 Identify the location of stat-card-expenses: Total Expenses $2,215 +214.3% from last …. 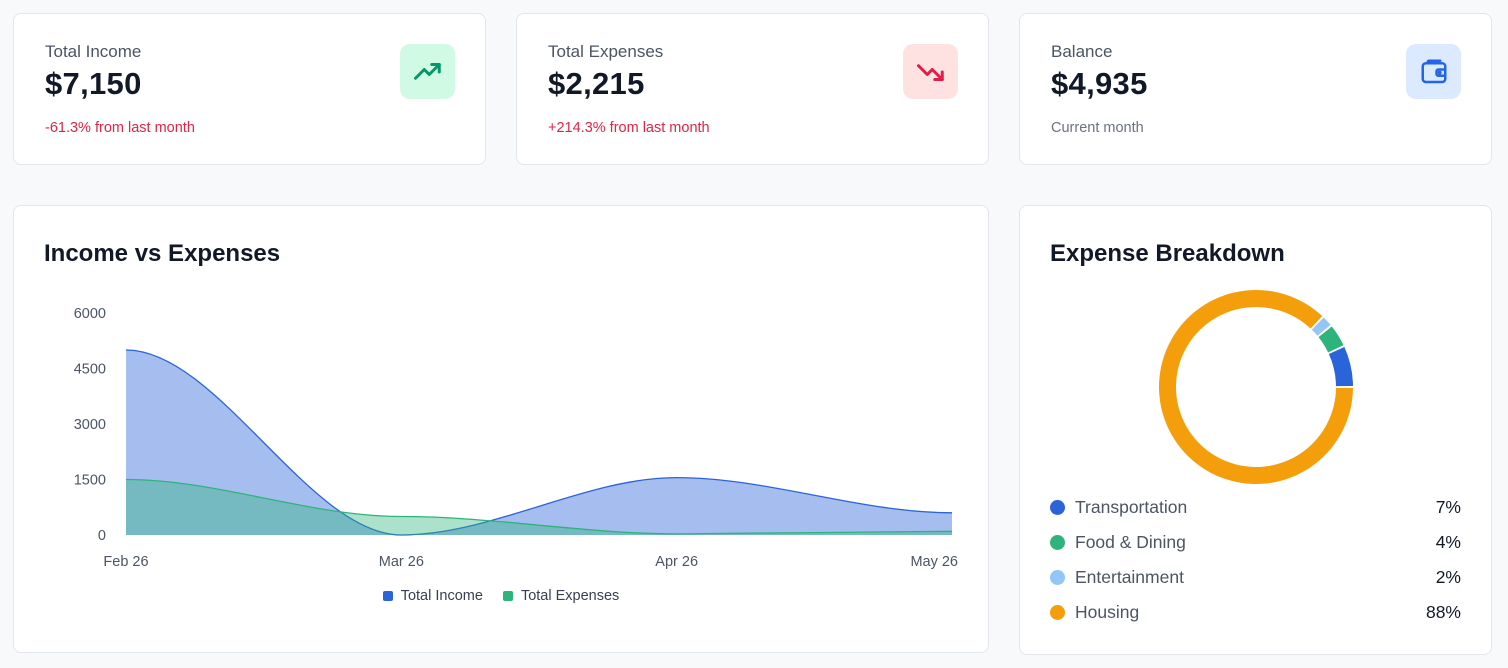
(752, 89).